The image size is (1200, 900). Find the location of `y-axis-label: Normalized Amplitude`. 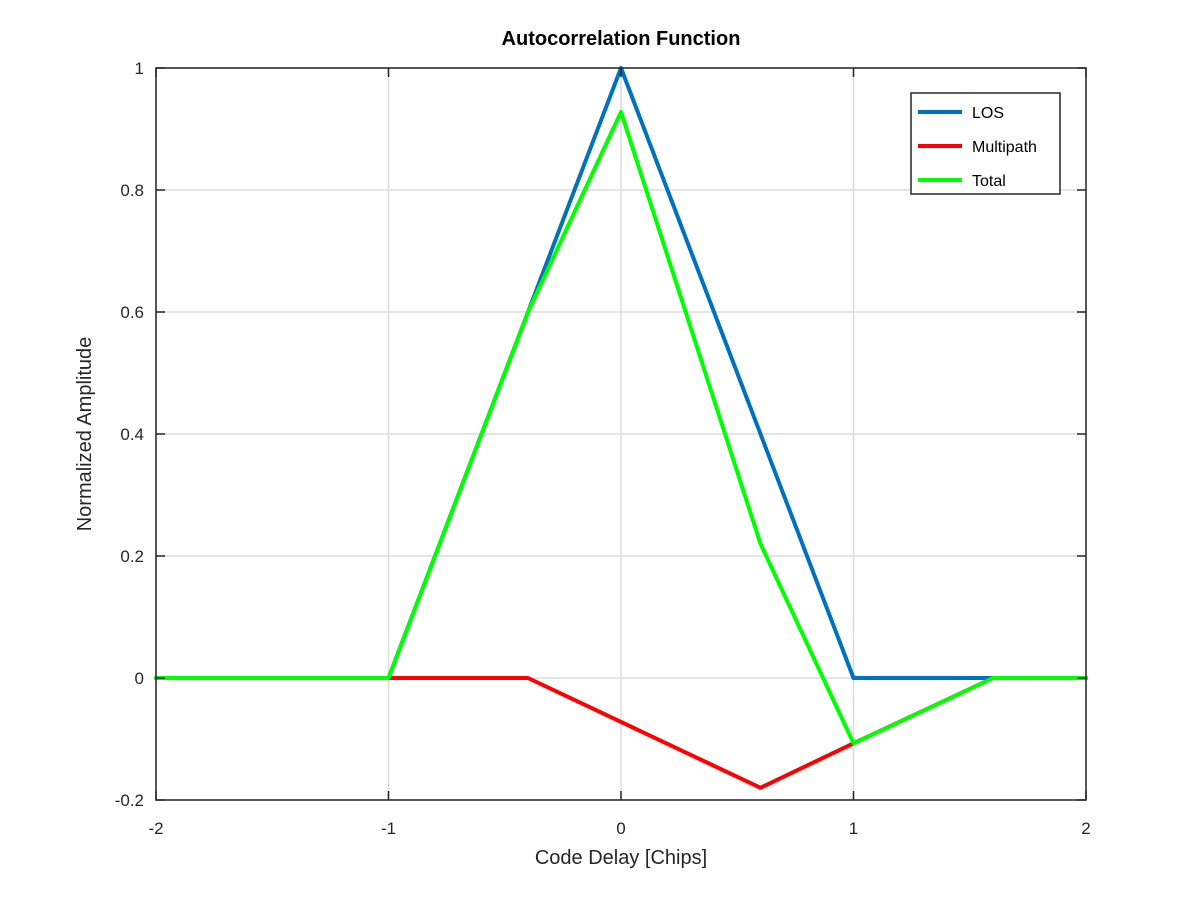

y-axis-label: Normalized Amplitude is located at coordinates (85, 434).